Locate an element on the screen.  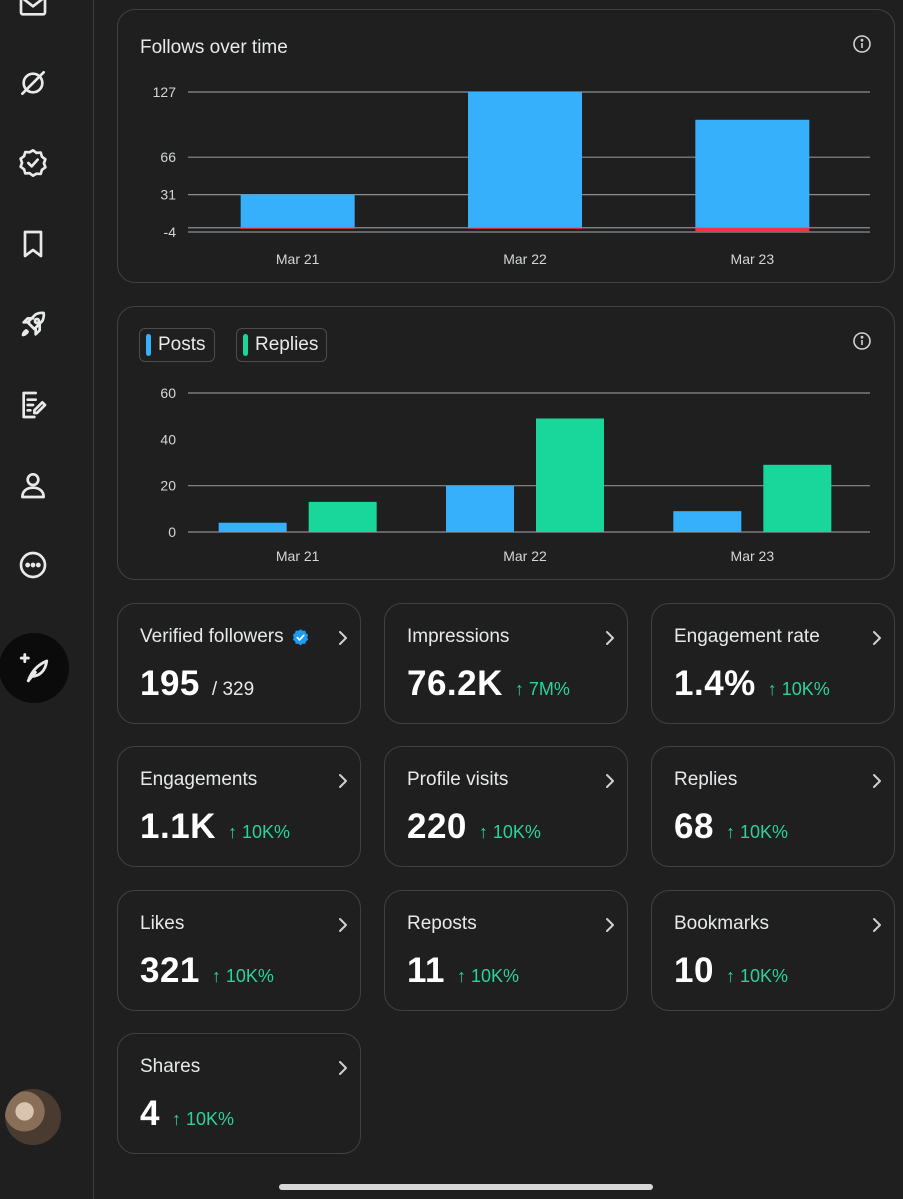
y-tick-label: 20 is located at coordinates (168, 486).